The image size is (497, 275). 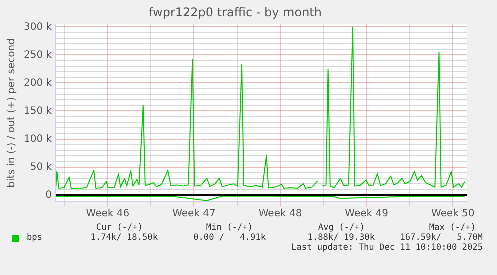 What do you see at coordinates (341, 238) in the screenshot?
I see `text: 1.88k/ 19.30k` at bounding box center [341, 238].